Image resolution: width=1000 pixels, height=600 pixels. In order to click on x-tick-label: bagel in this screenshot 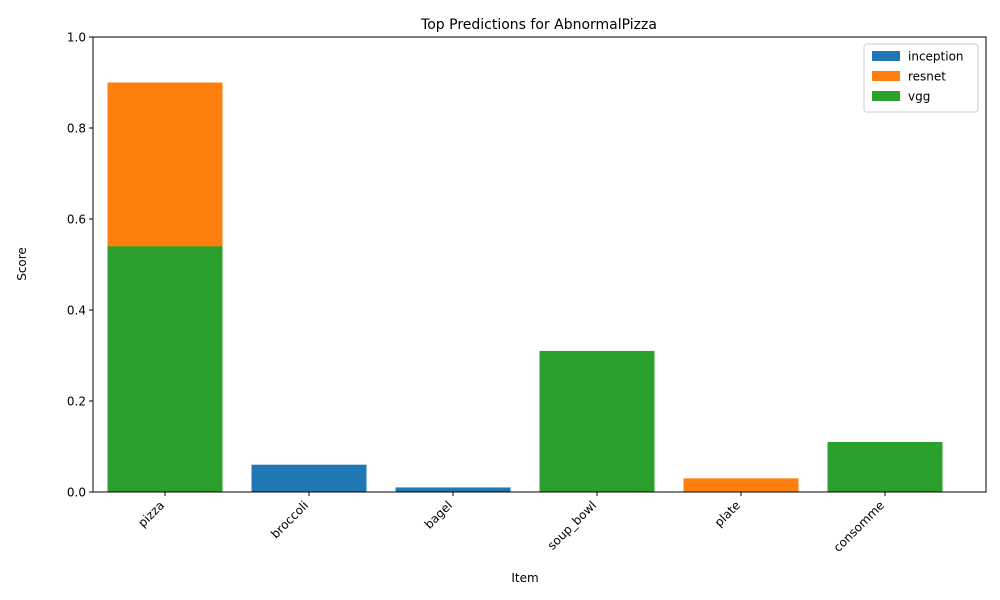, I will do `click(438, 514)`.